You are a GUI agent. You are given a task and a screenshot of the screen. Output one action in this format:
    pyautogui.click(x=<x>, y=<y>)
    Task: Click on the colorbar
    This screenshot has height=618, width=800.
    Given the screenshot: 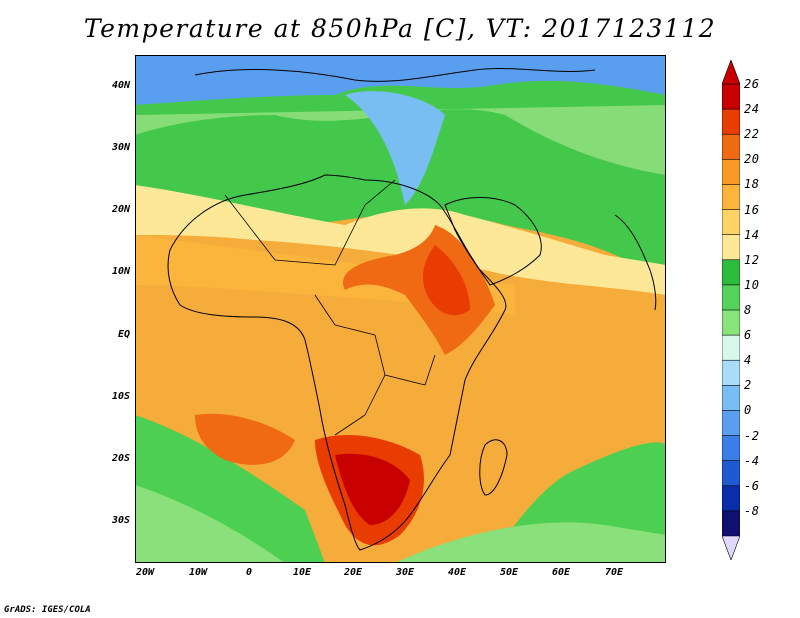 What is the action you would take?
    pyautogui.click(x=731, y=310)
    